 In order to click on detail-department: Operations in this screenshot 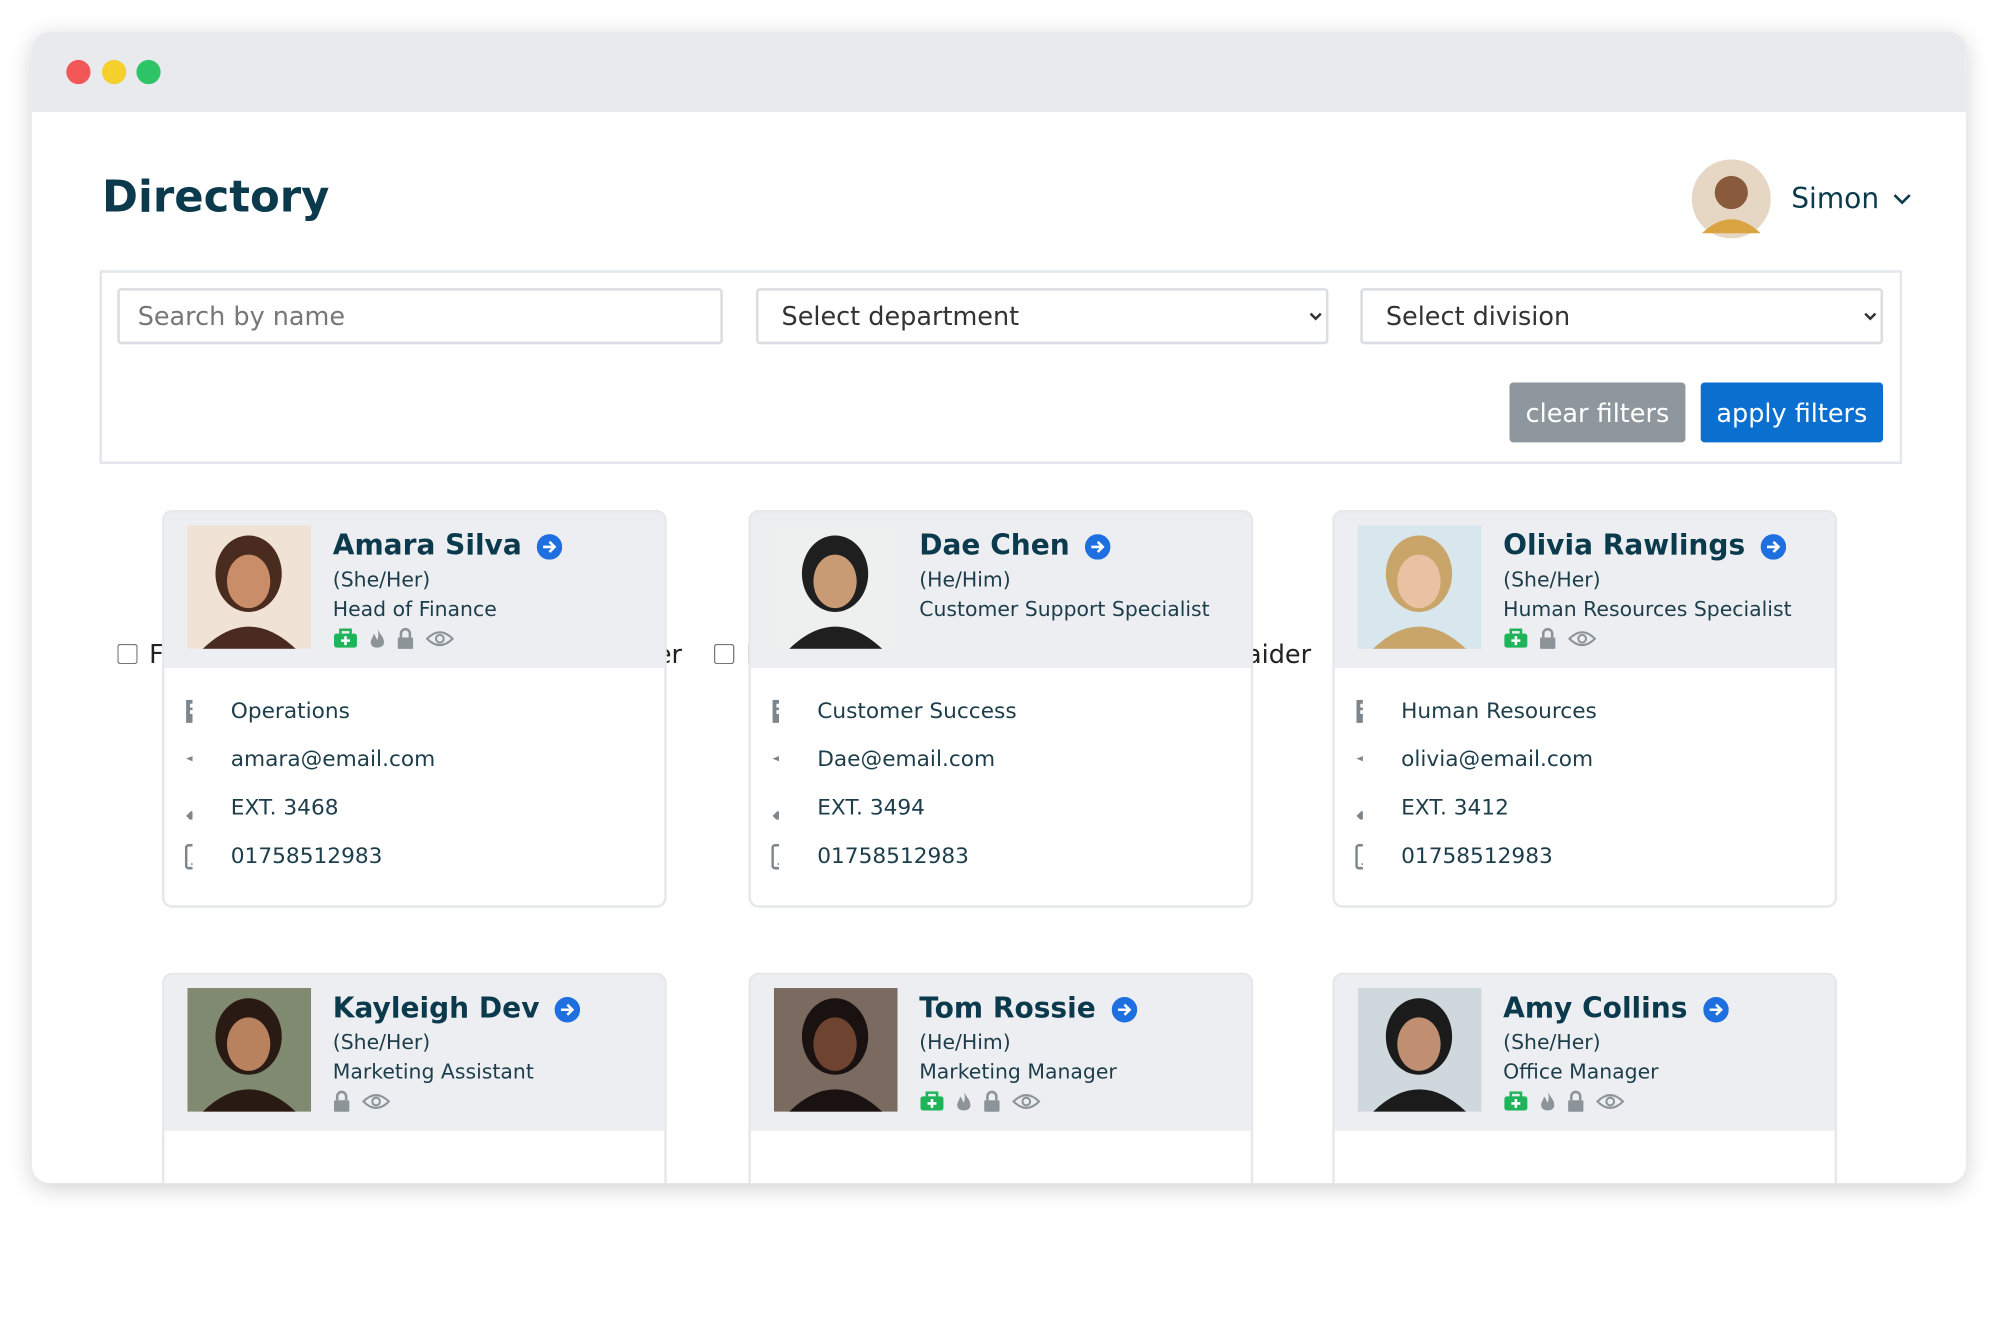, I will do `click(267, 711)`.